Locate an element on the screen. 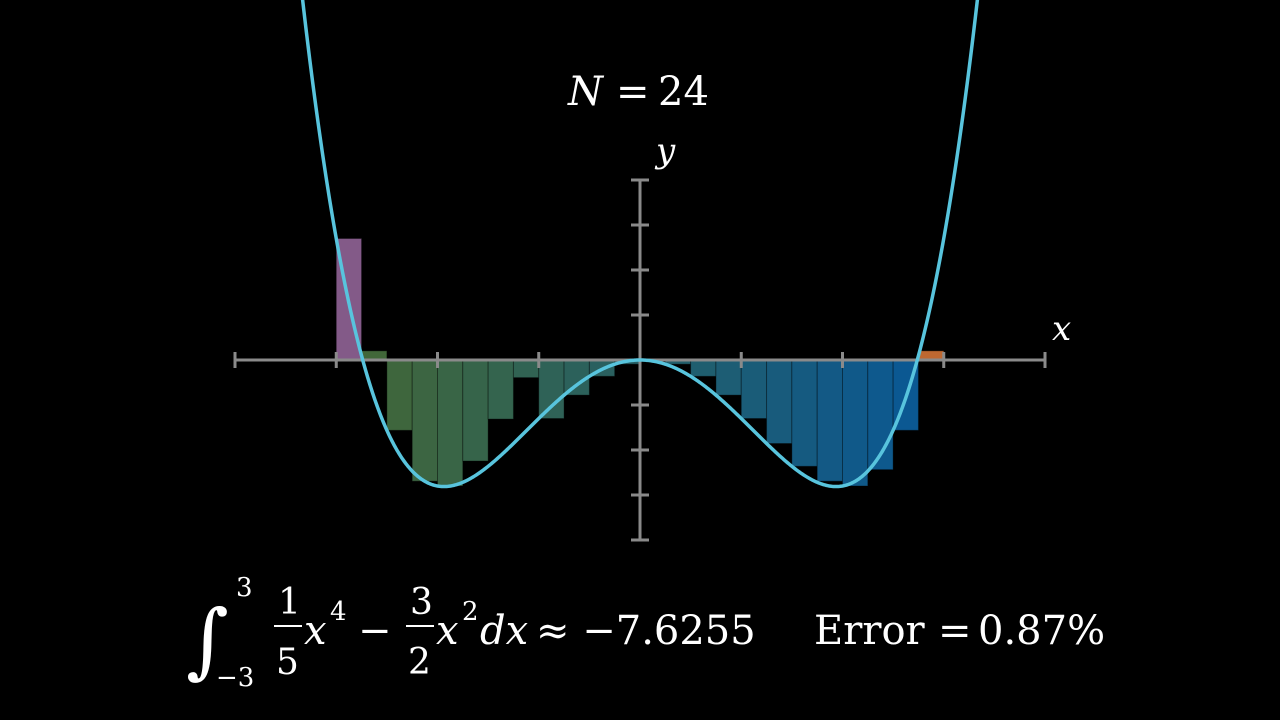  error-value: 0.87% is located at coordinates (1041, 631).